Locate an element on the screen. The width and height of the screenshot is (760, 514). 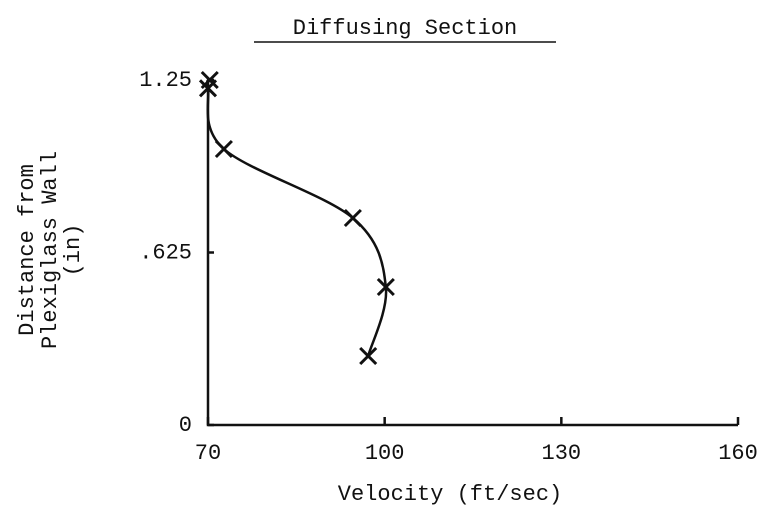
y-tick-label: 0 is located at coordinates (185, 425).